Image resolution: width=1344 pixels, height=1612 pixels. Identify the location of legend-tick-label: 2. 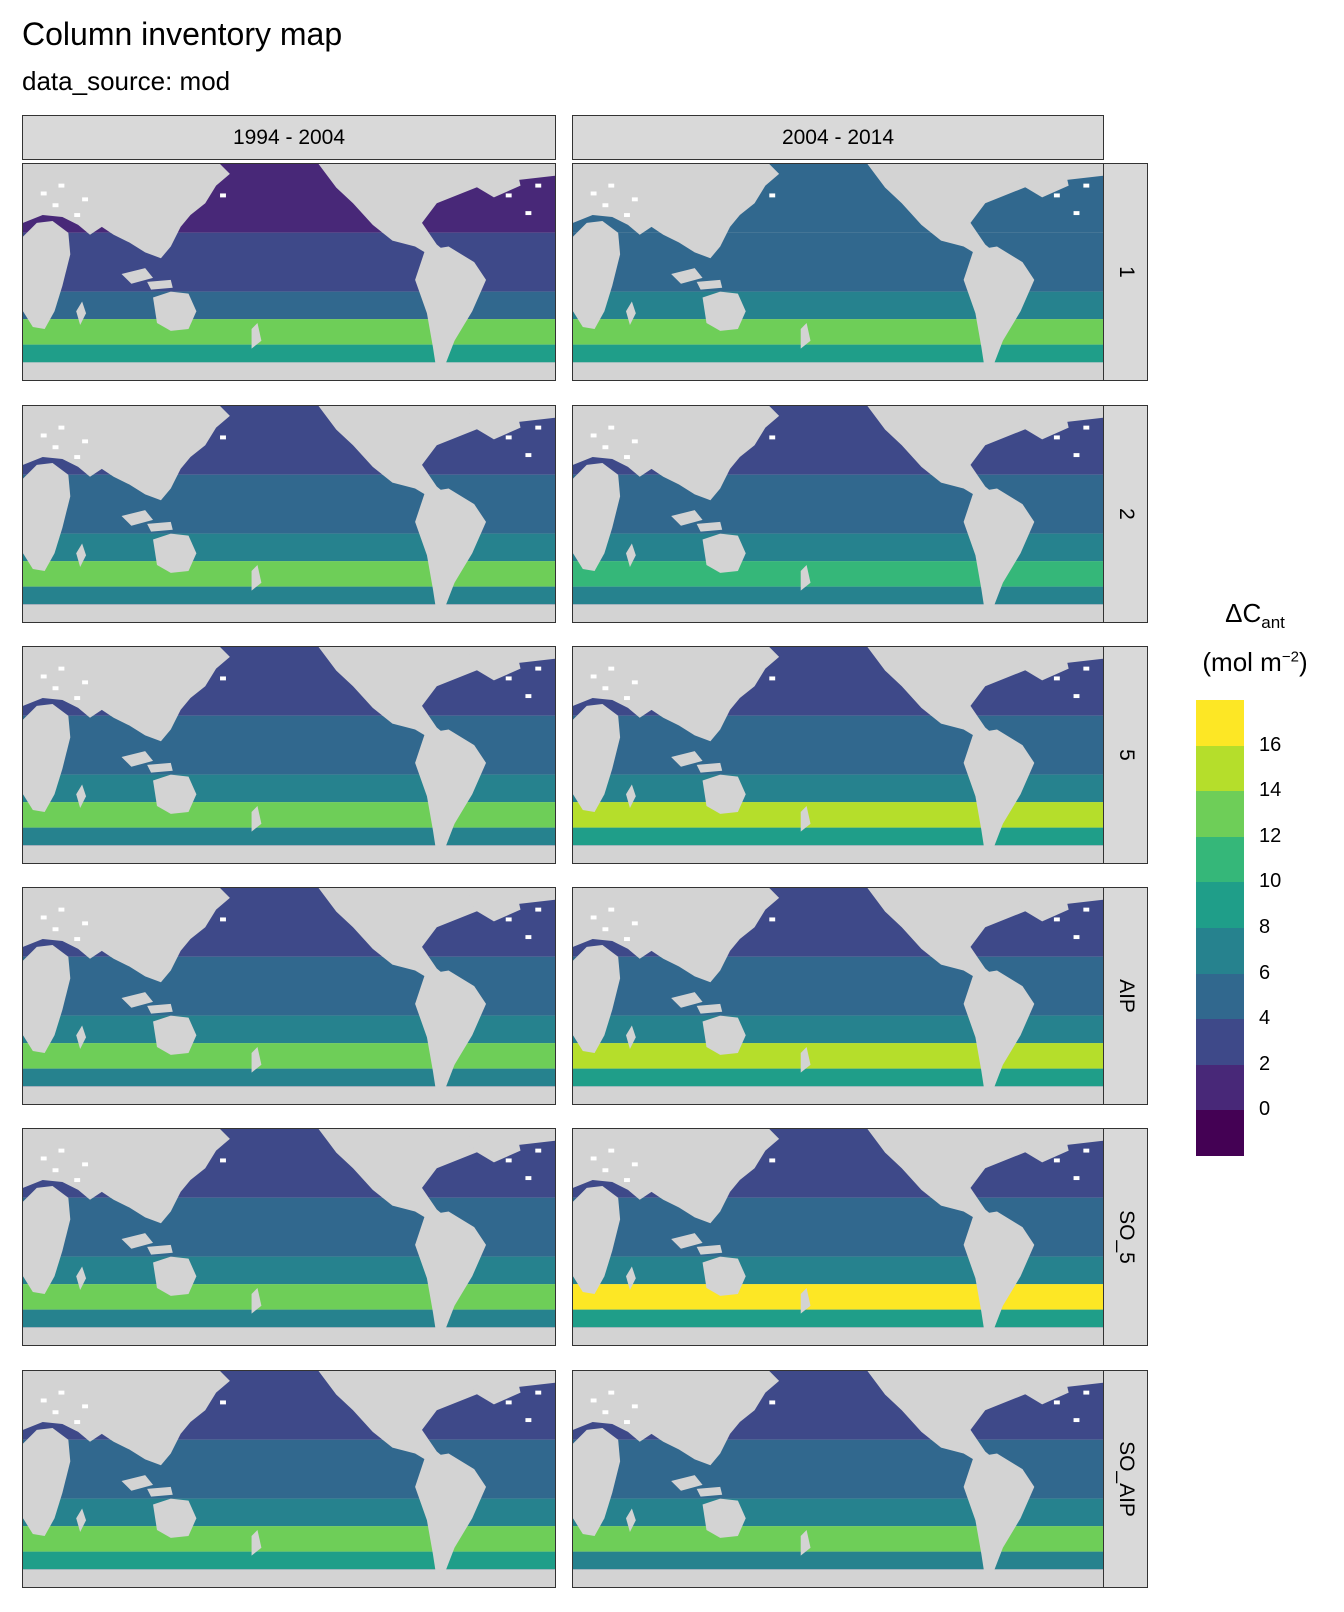
(1265, 1063).